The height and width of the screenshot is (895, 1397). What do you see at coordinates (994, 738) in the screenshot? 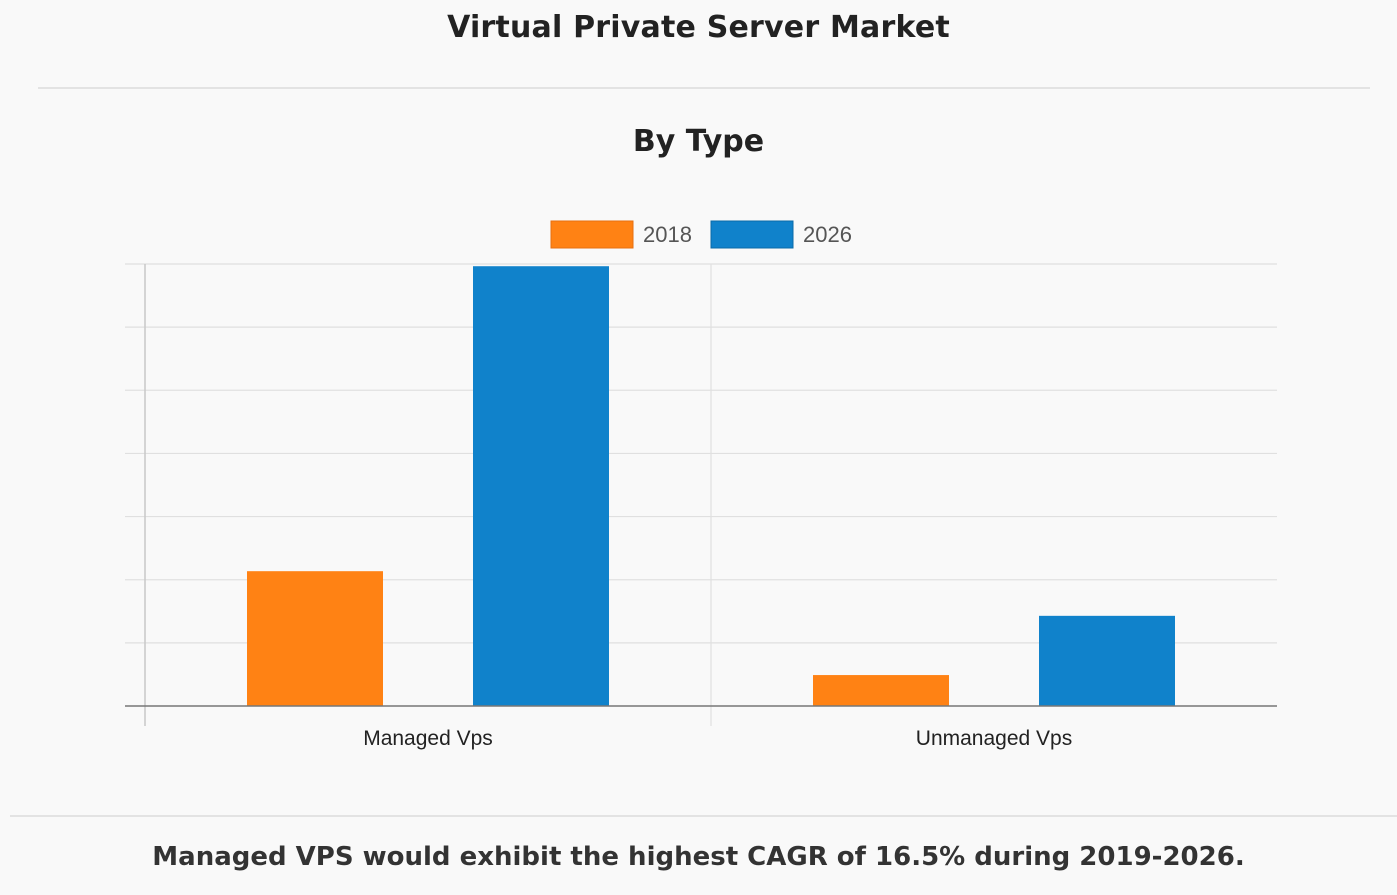
I see `x-tick-label: Unmanaged Vps` at bounding box center [994, 738].